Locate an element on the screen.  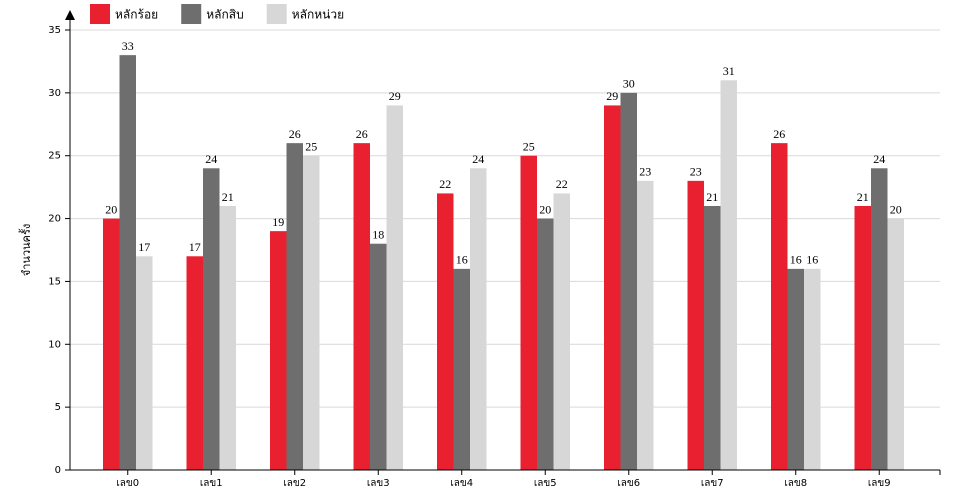
legend-label: หลักหน่วย is located at coordinates (318, 15).